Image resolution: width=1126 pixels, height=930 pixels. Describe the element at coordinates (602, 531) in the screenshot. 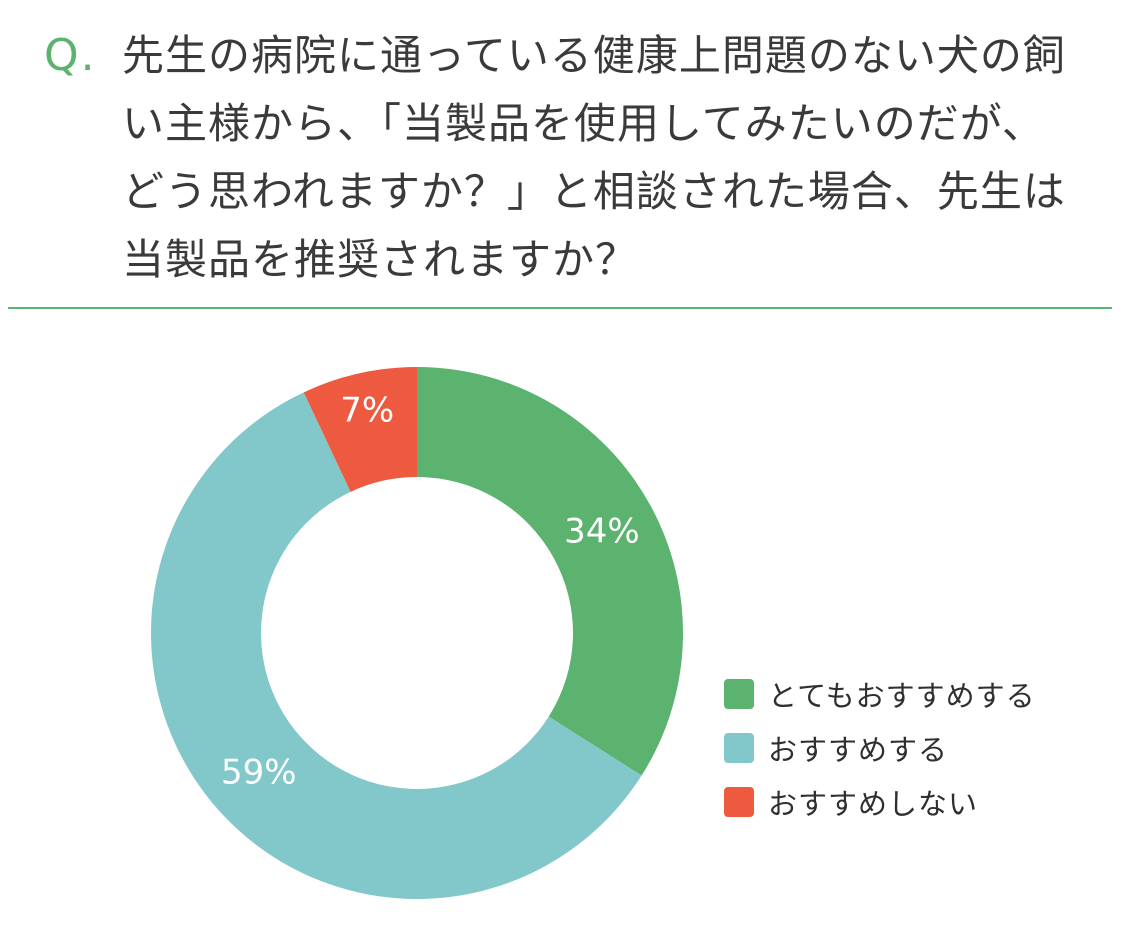

I see `slice-label-strongly-recommend: 34%` at that location.